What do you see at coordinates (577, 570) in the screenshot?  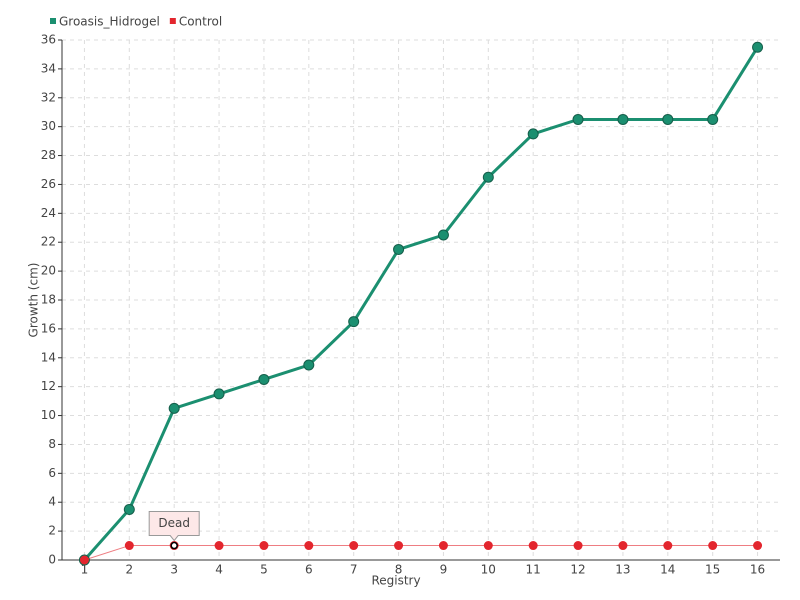 I see `x-tick-label: 12` at bounding box center [577, 570].